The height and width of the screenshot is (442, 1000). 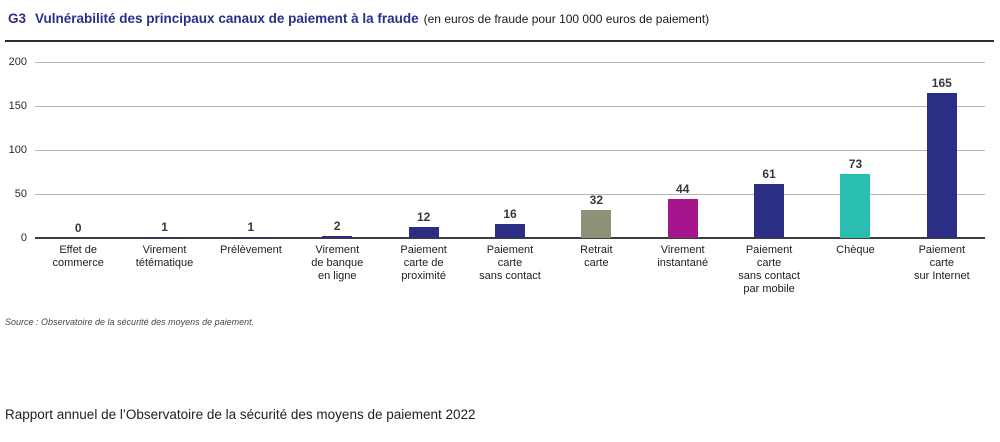 What do you see at coordinates (855, 250) in the screenshot?
I see `category-label: Chèque` at bounding box center [855, 250].